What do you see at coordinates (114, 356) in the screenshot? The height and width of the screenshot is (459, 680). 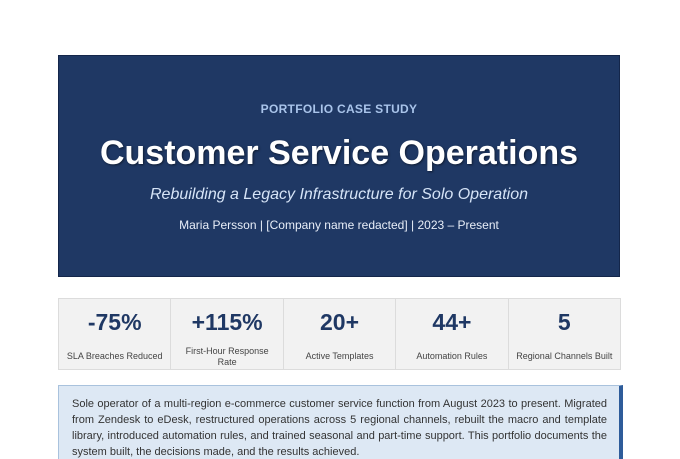 I see `stat-label: SLA Breaches Reduced` at bounding box center [114, 356].